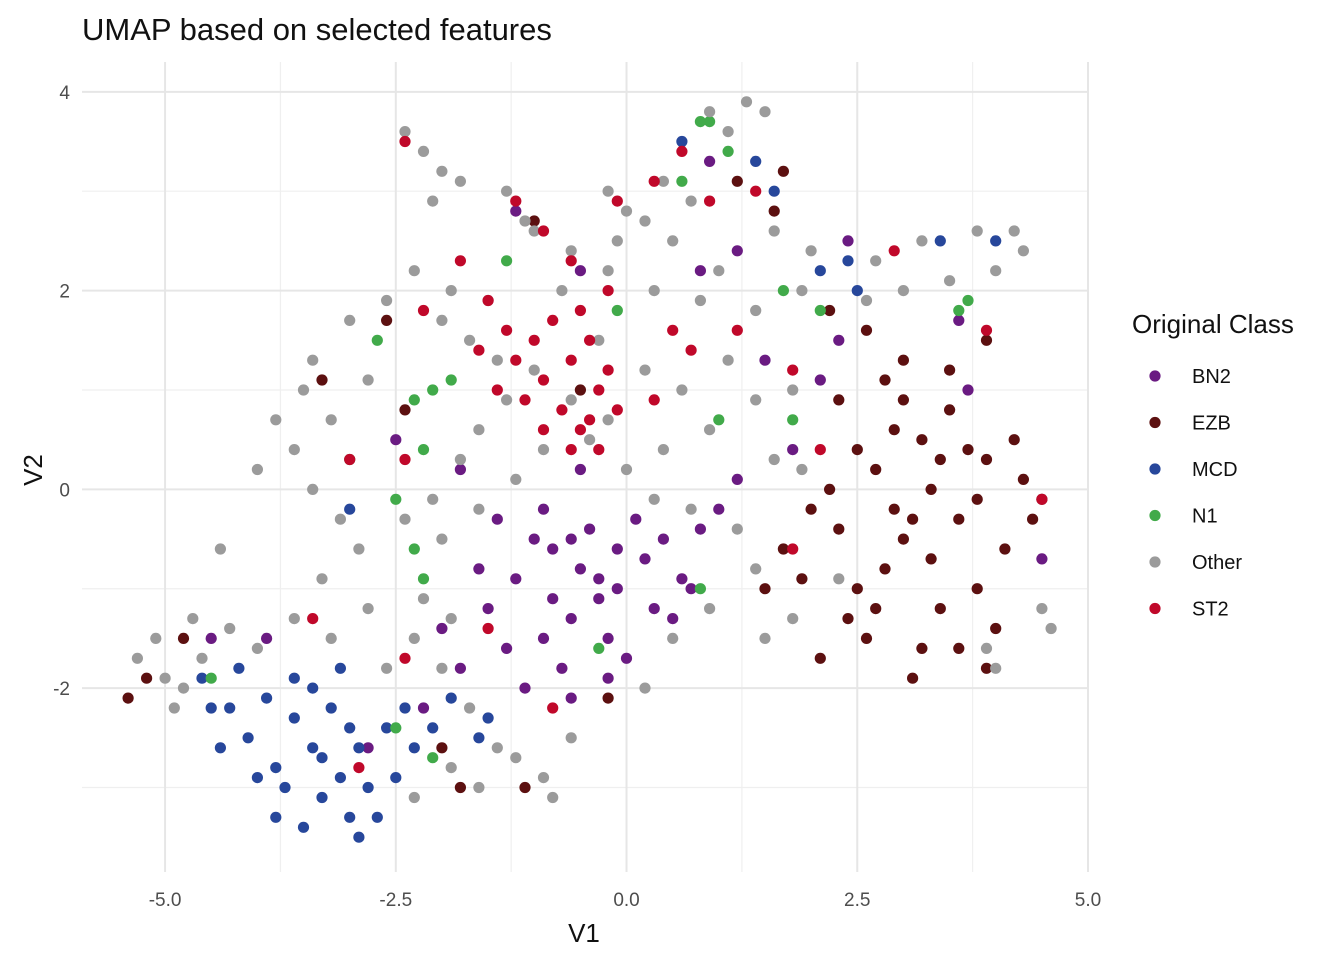  Describe the element at coordinates (61, 689) in the screenshot. I see `y-tick-label: -2` at that location.